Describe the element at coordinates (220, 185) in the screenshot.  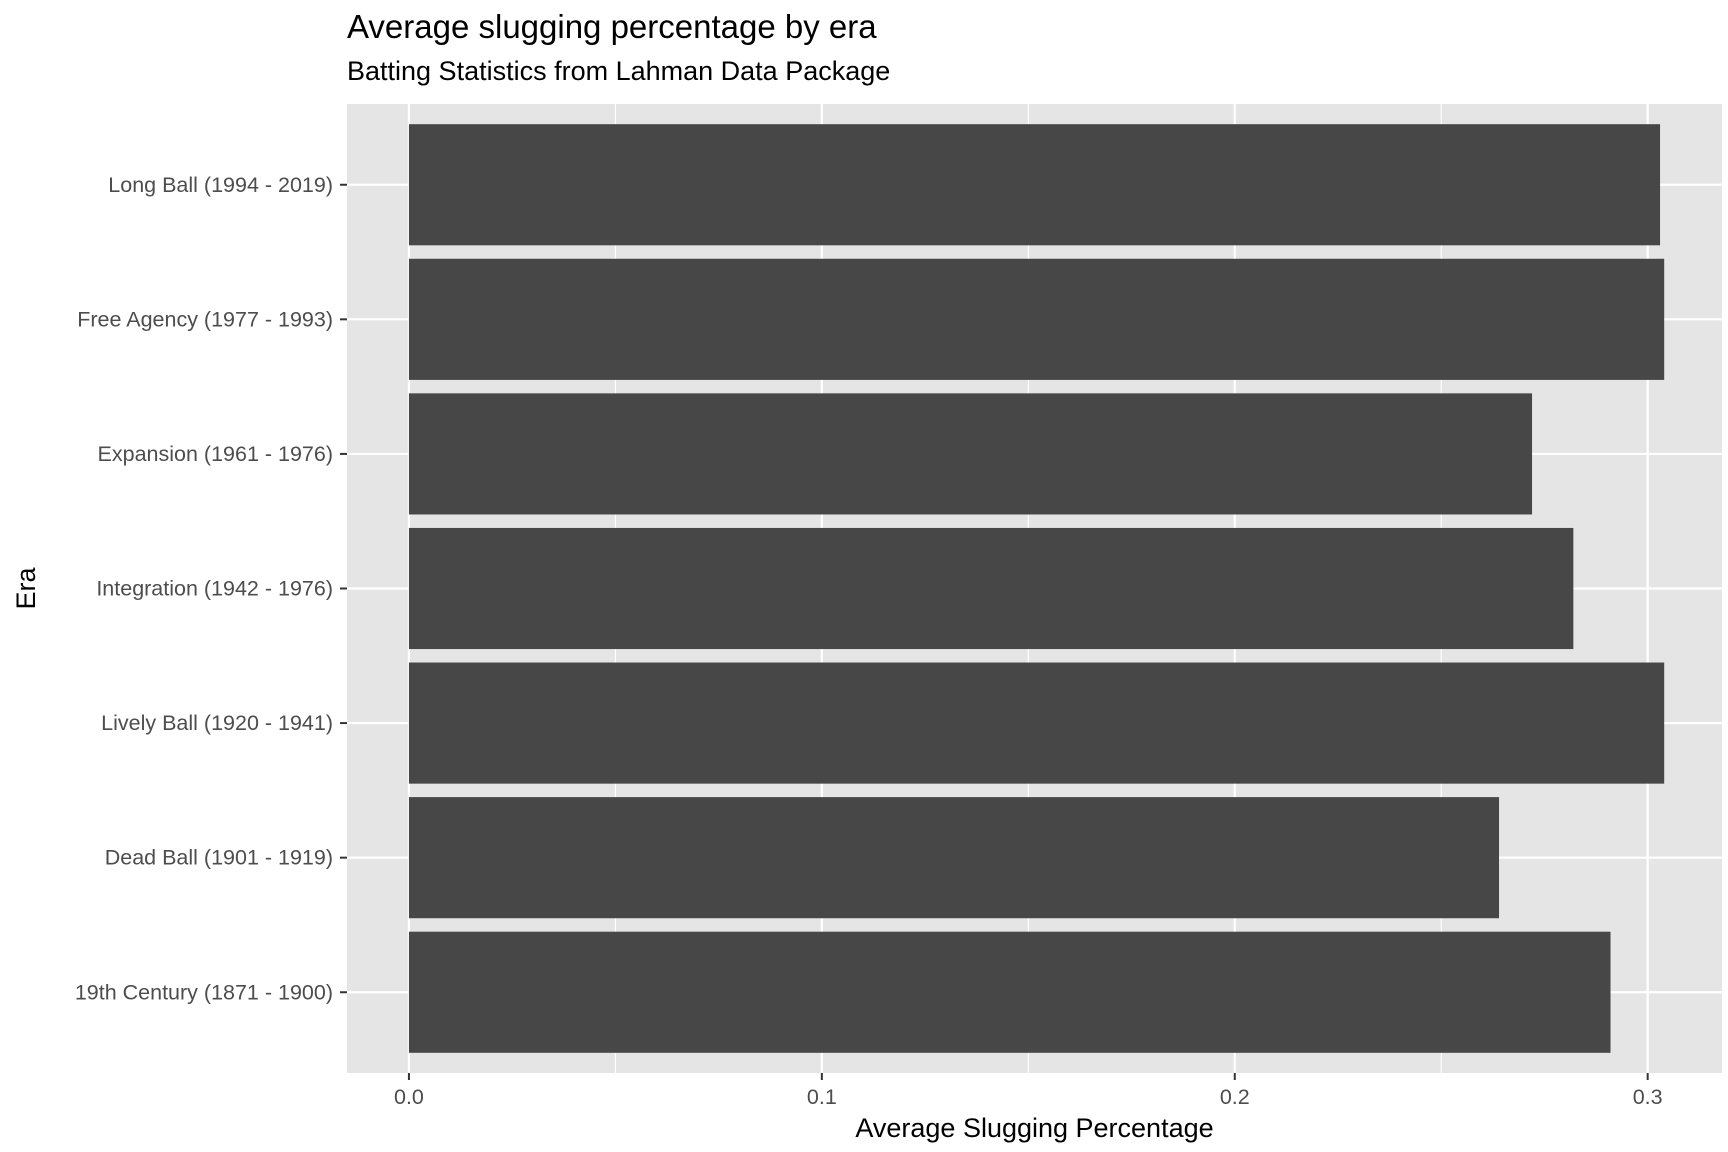
I see `y-tick-label: Long Ball (1994 - 2019)` at that location.